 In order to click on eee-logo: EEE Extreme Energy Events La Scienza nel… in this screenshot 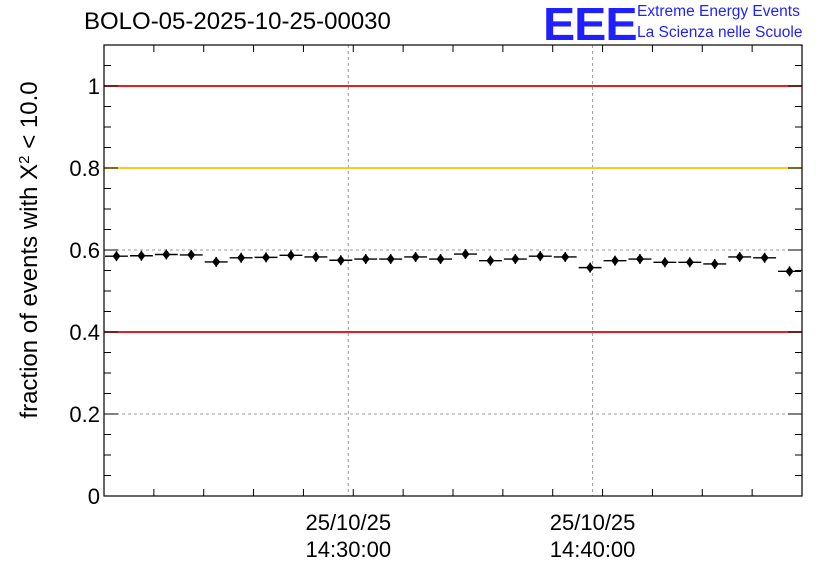, I will do `click(688, 25)`.